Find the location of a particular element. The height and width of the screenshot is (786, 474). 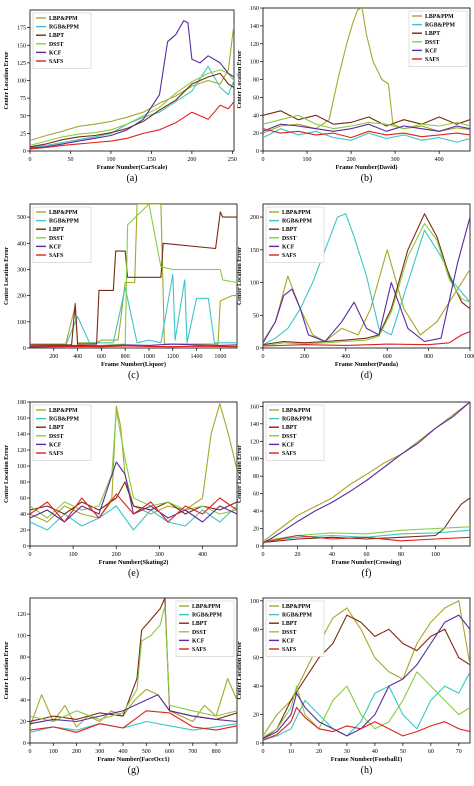

x-tick-label: 40 is located at coordinates (375, 752).